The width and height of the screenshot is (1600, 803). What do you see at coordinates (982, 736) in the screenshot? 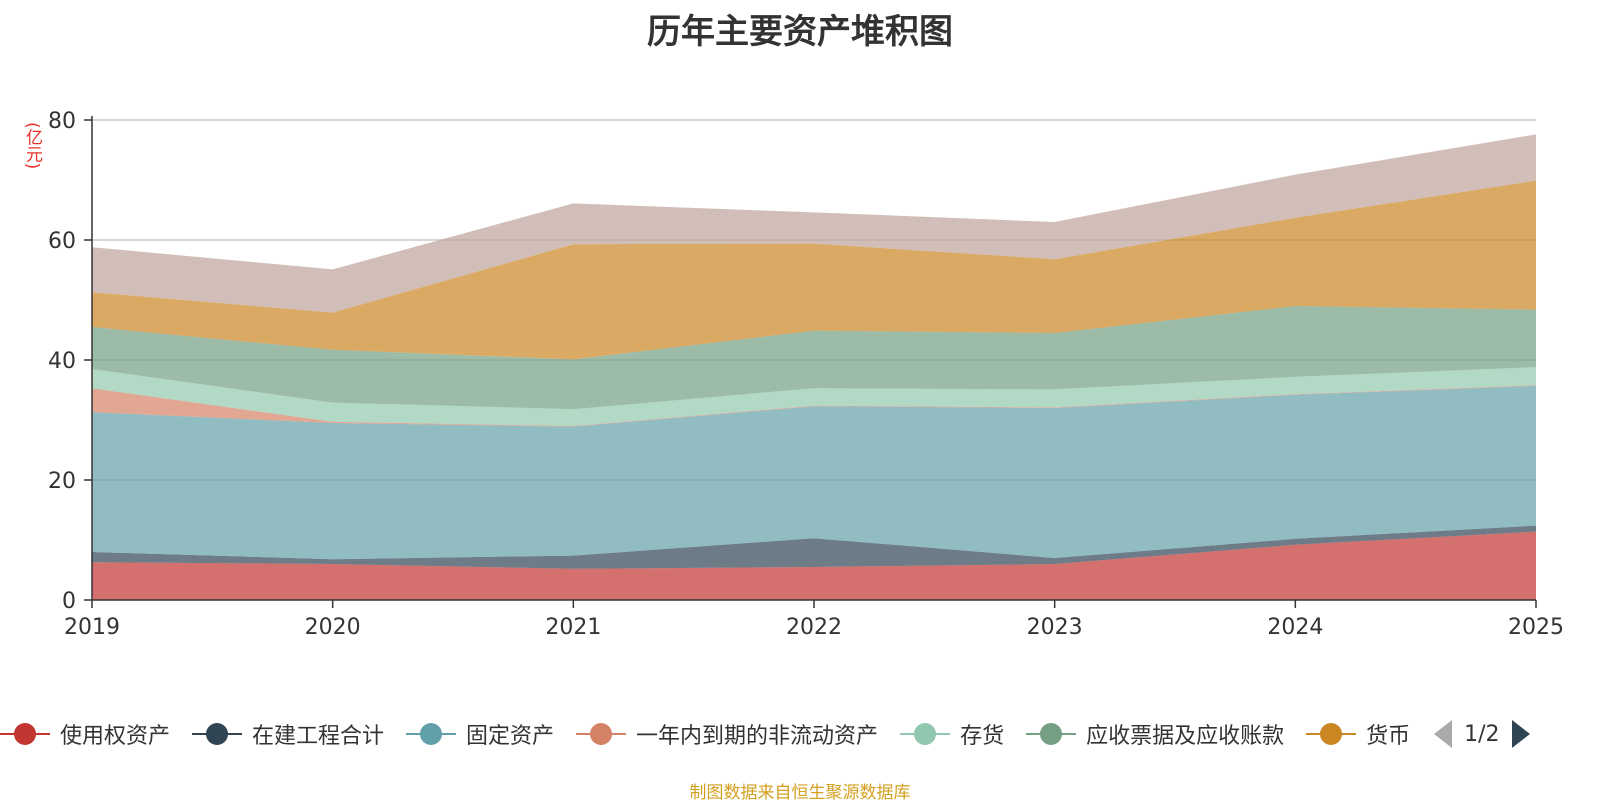
I see `legend-label: 存货` at bounding box center [982, 736].